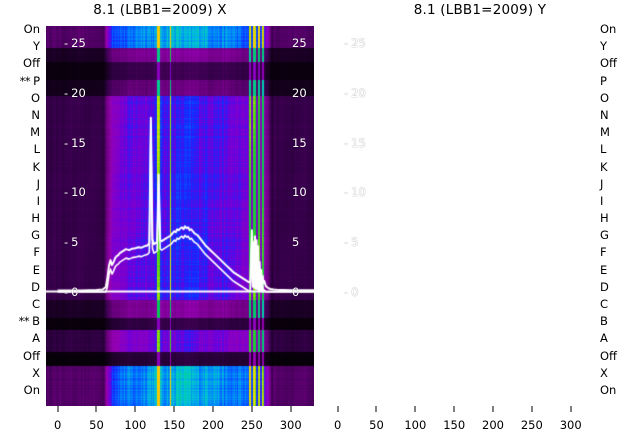  Describe the element at coordinates (75, 43) in the screenshot. I see `ytick-label-x-25: -25` at that location.